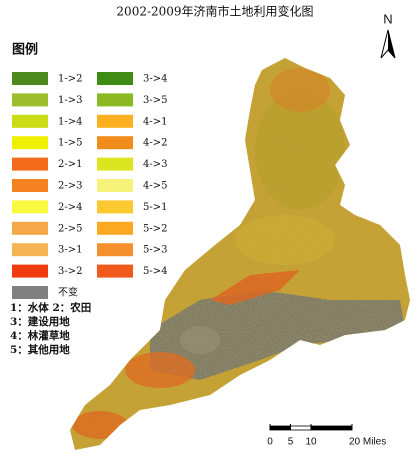 The width and height of the screenshot is (418, 470). What do you see at coordinates (70, 250) in the screenshot?
I see `legend-label: 3->1` at bounding box center [70, 250].